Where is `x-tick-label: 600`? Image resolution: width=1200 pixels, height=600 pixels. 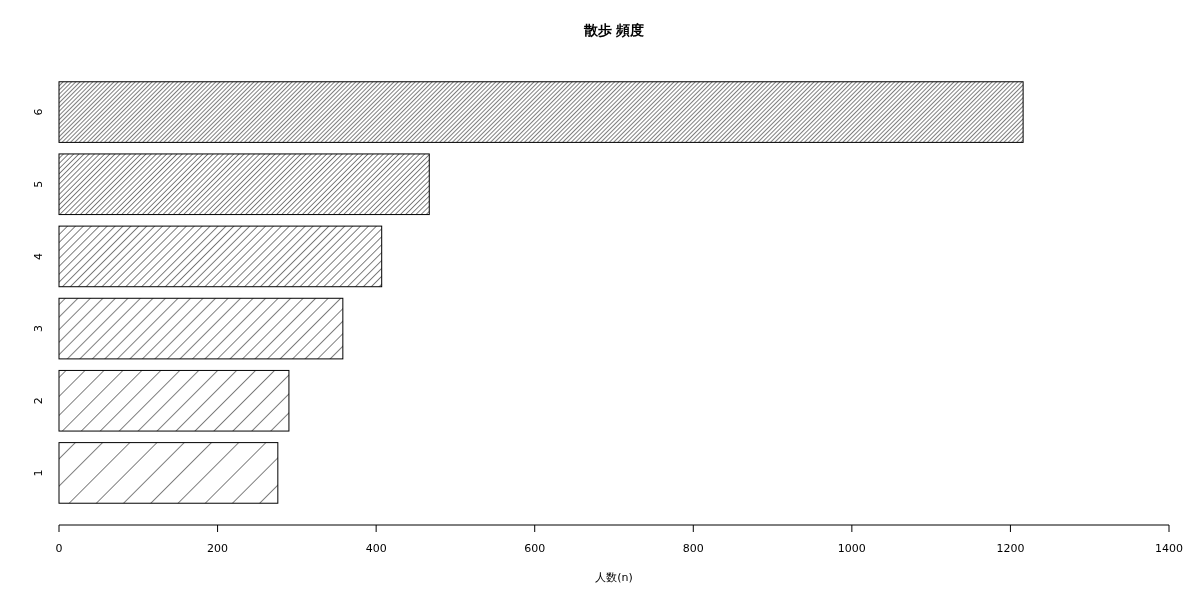 x-tick-label: 600 is located at coordinates (535, 548).